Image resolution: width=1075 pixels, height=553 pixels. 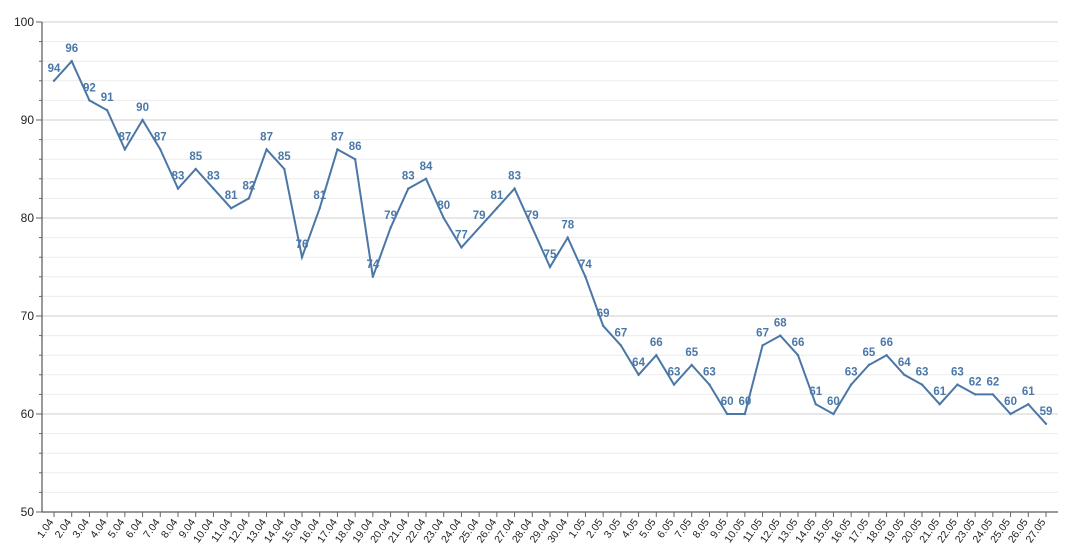 What do you see at coordinates (248, 186) in the screenshot?
I see `data-label: 82` at bounding box center [248, 186].